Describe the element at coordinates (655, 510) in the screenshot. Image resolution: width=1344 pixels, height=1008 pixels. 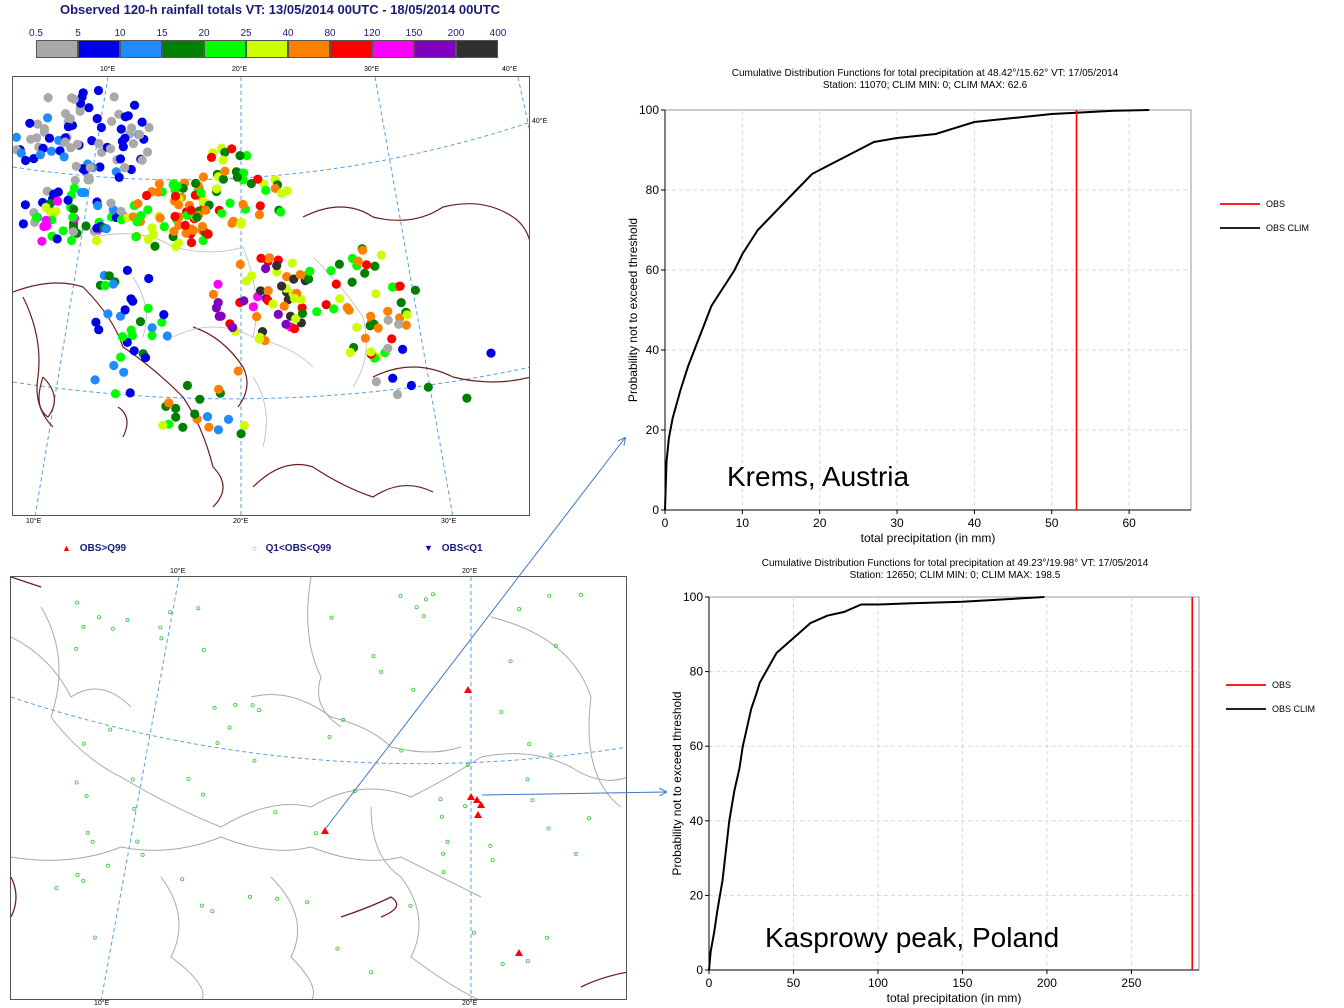
I see `y-tick-label: 0` at that location.